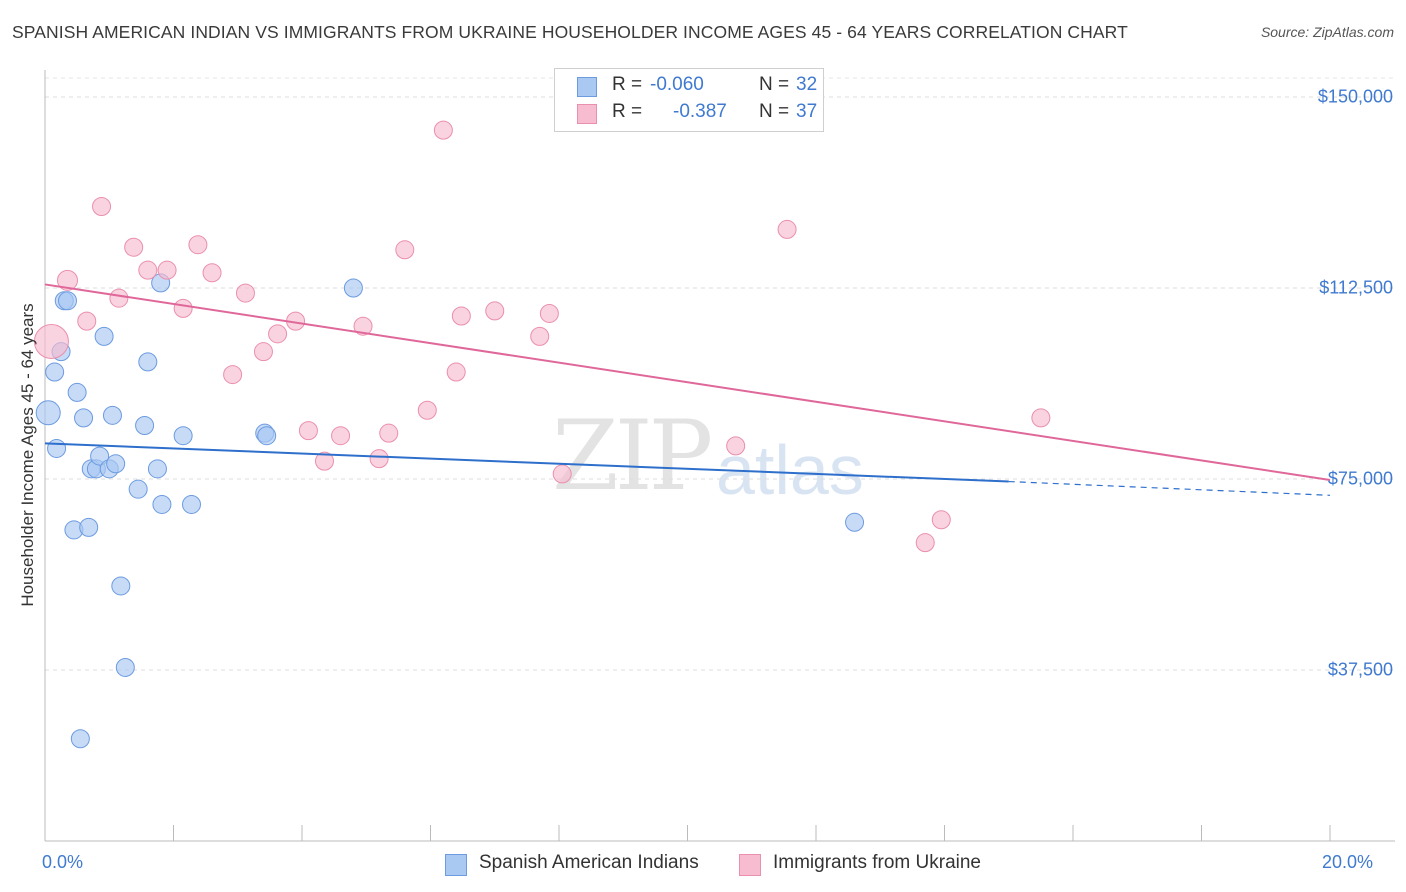 This screenshot has width=1406, height=892. Describe the element at coordinates (1327, 32) in the screenshot. I see `source-label: Source: ZipAtlas.com` at that location.